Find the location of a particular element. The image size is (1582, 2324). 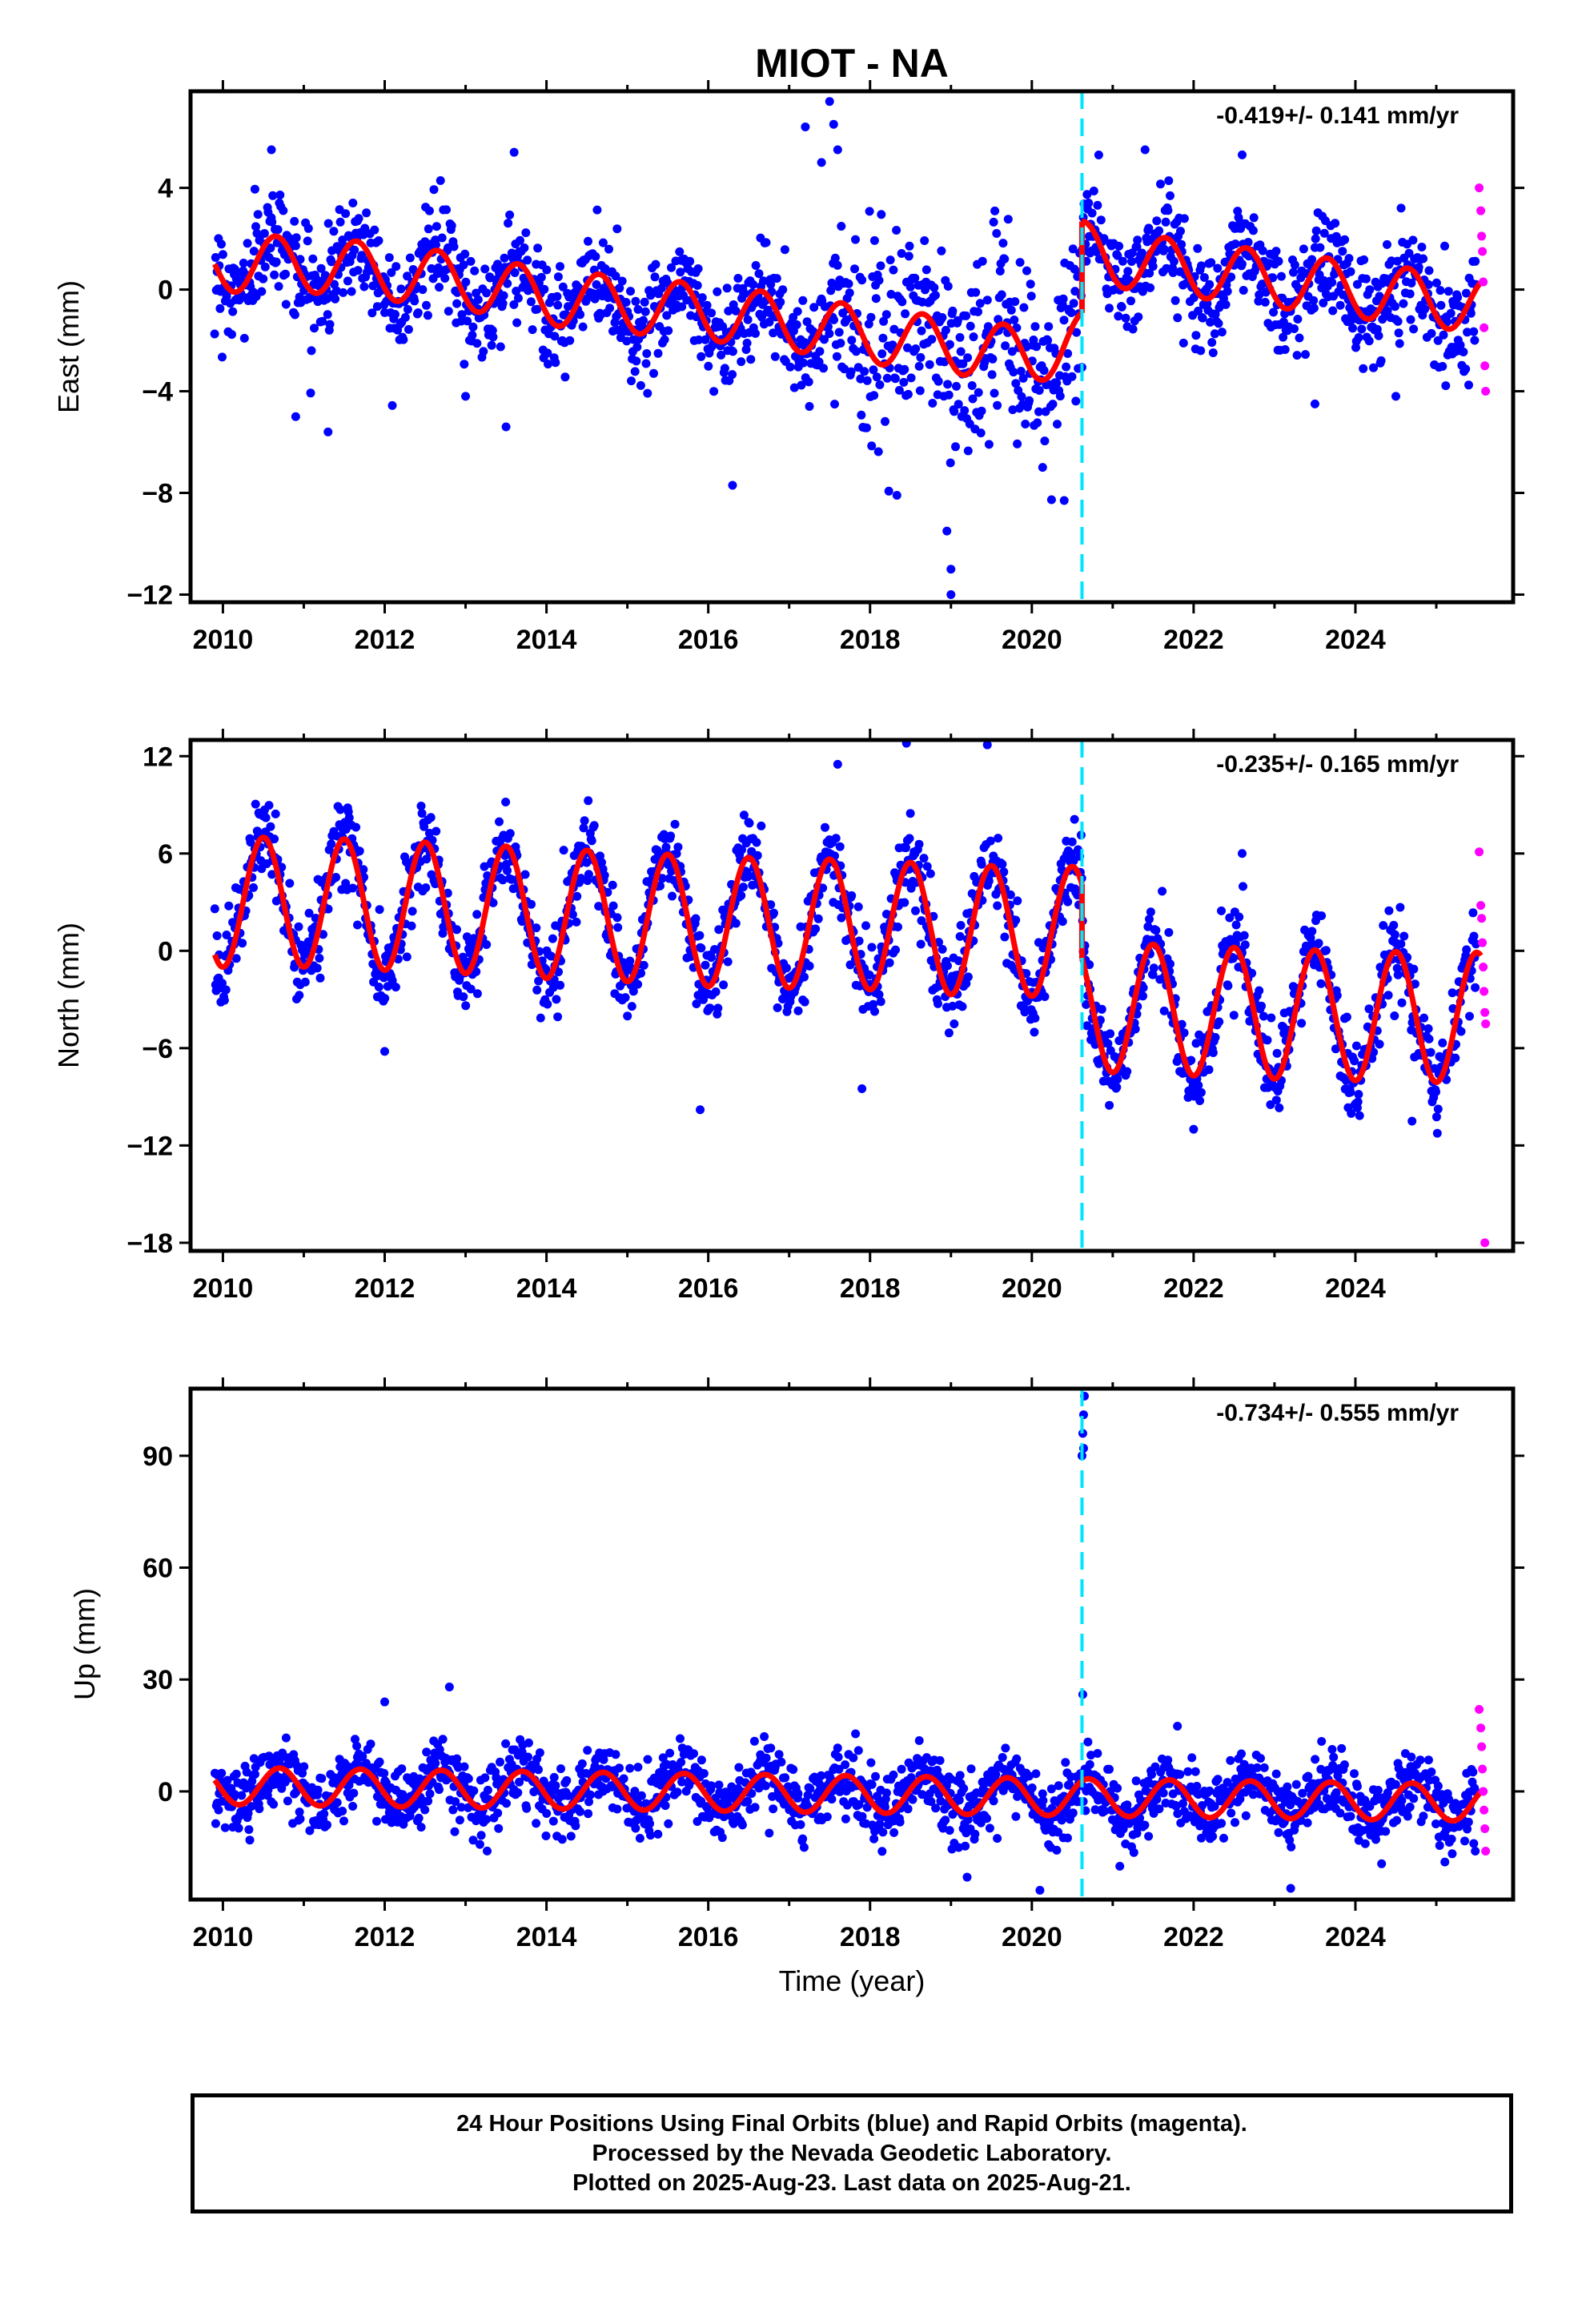

x-tick-label: 2020 is located at coordinates (1032, 1288).